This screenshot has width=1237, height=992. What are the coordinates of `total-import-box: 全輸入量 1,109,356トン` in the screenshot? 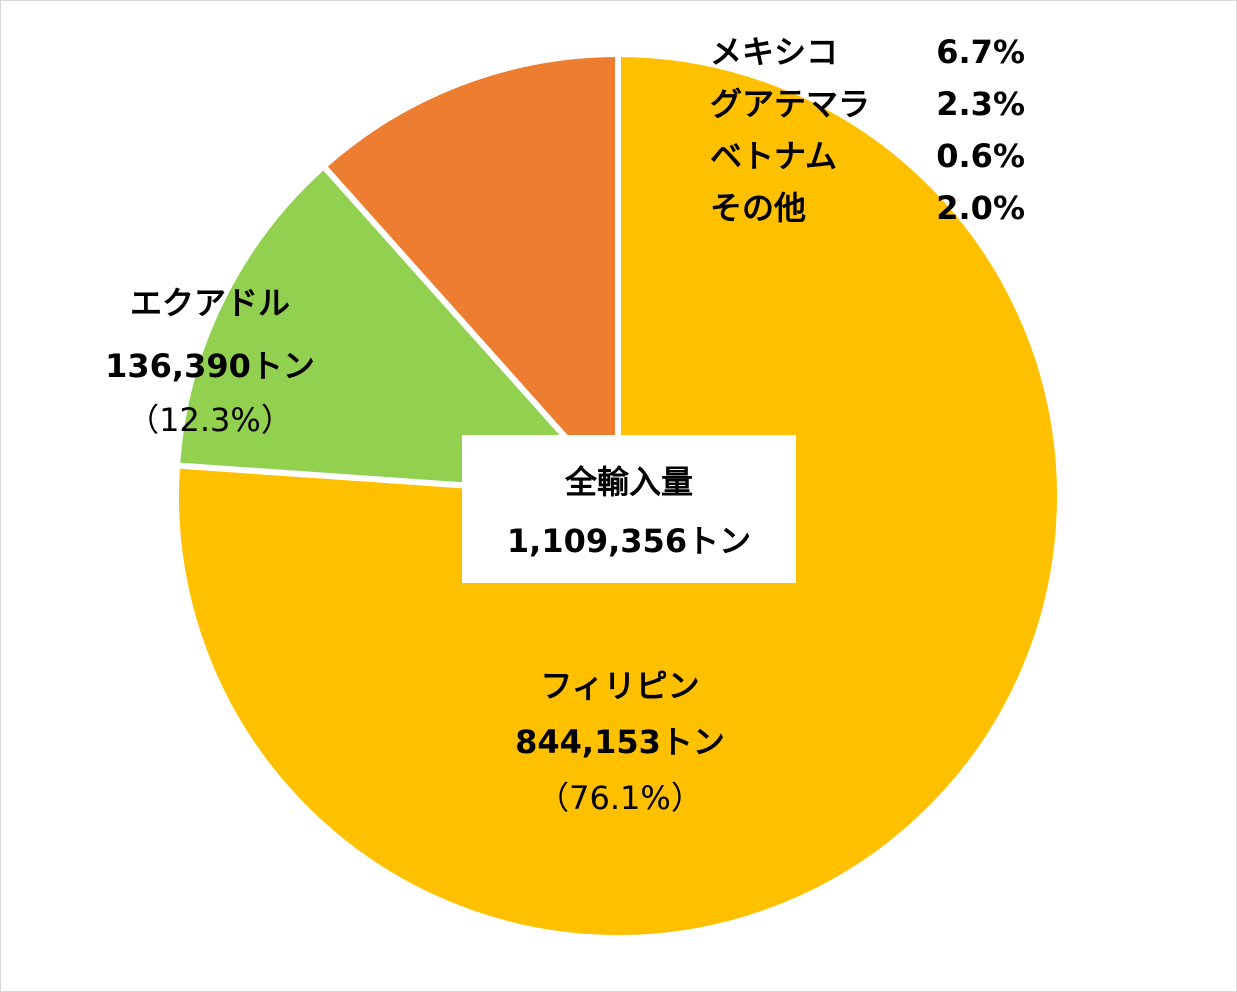 It's located at (629, 509).